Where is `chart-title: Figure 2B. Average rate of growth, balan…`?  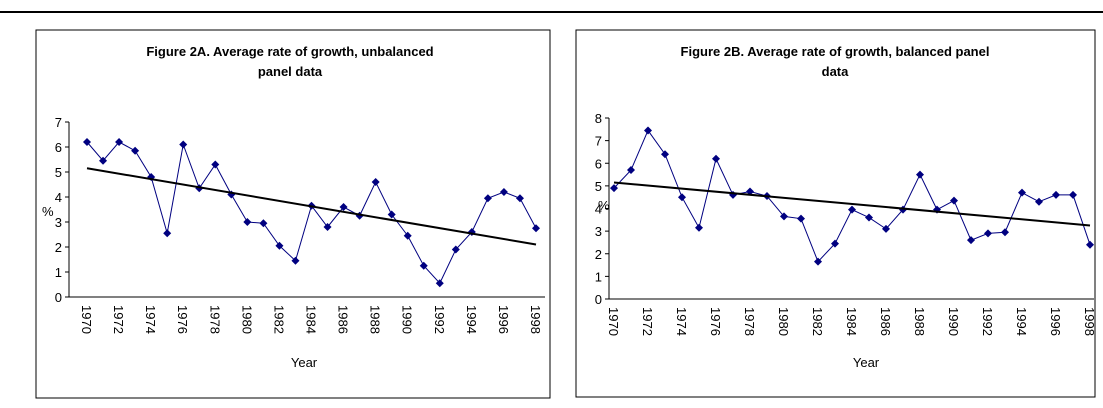
chart-title: Figure 2B. Average rate of growth, balan… is located at coordinates (835, 51).